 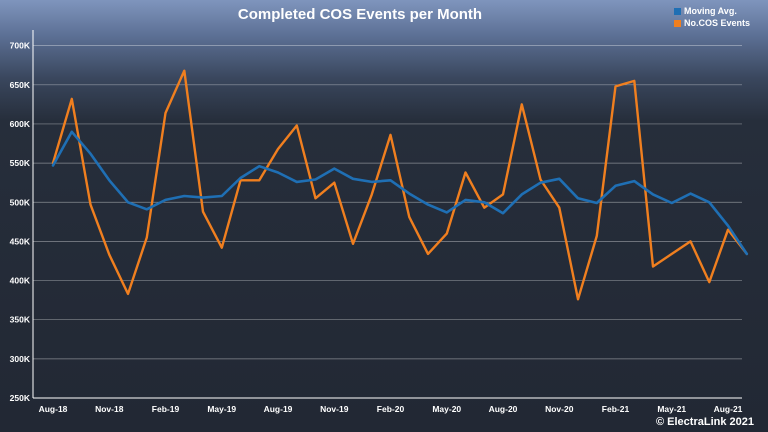 I want to click on y-tick-label: 550K, so click(x=20, y=163).